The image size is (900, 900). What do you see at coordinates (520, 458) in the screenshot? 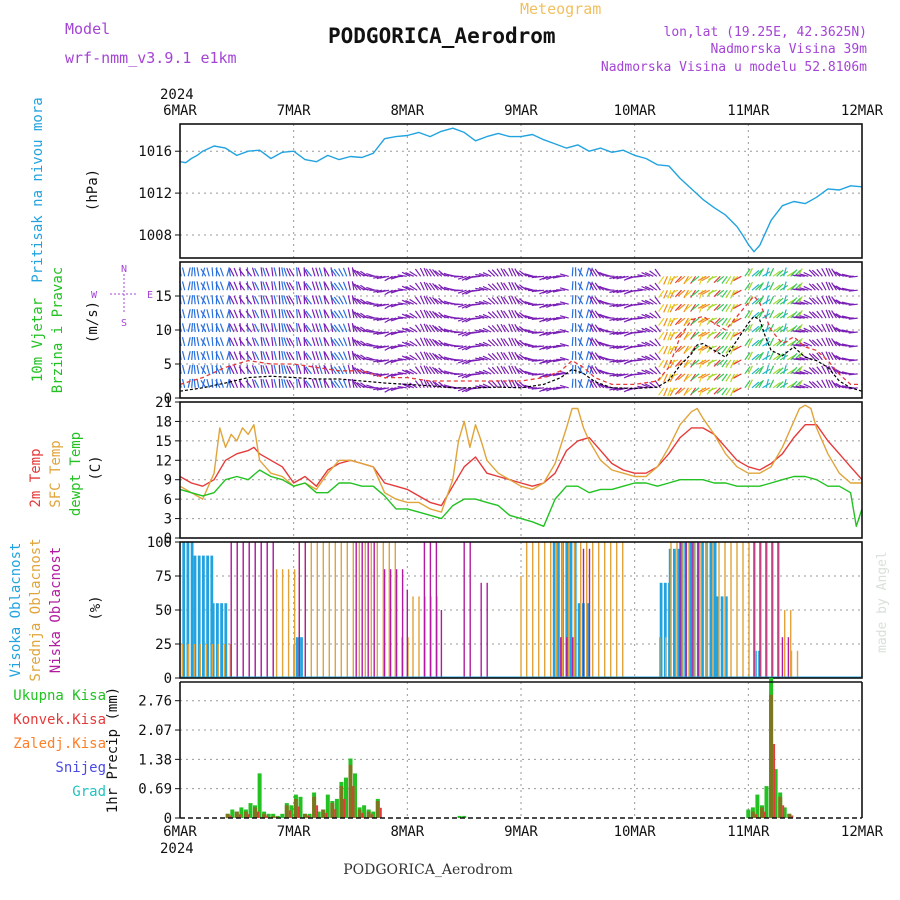
I see `tsfc-line` at bounding box center [520, 458].